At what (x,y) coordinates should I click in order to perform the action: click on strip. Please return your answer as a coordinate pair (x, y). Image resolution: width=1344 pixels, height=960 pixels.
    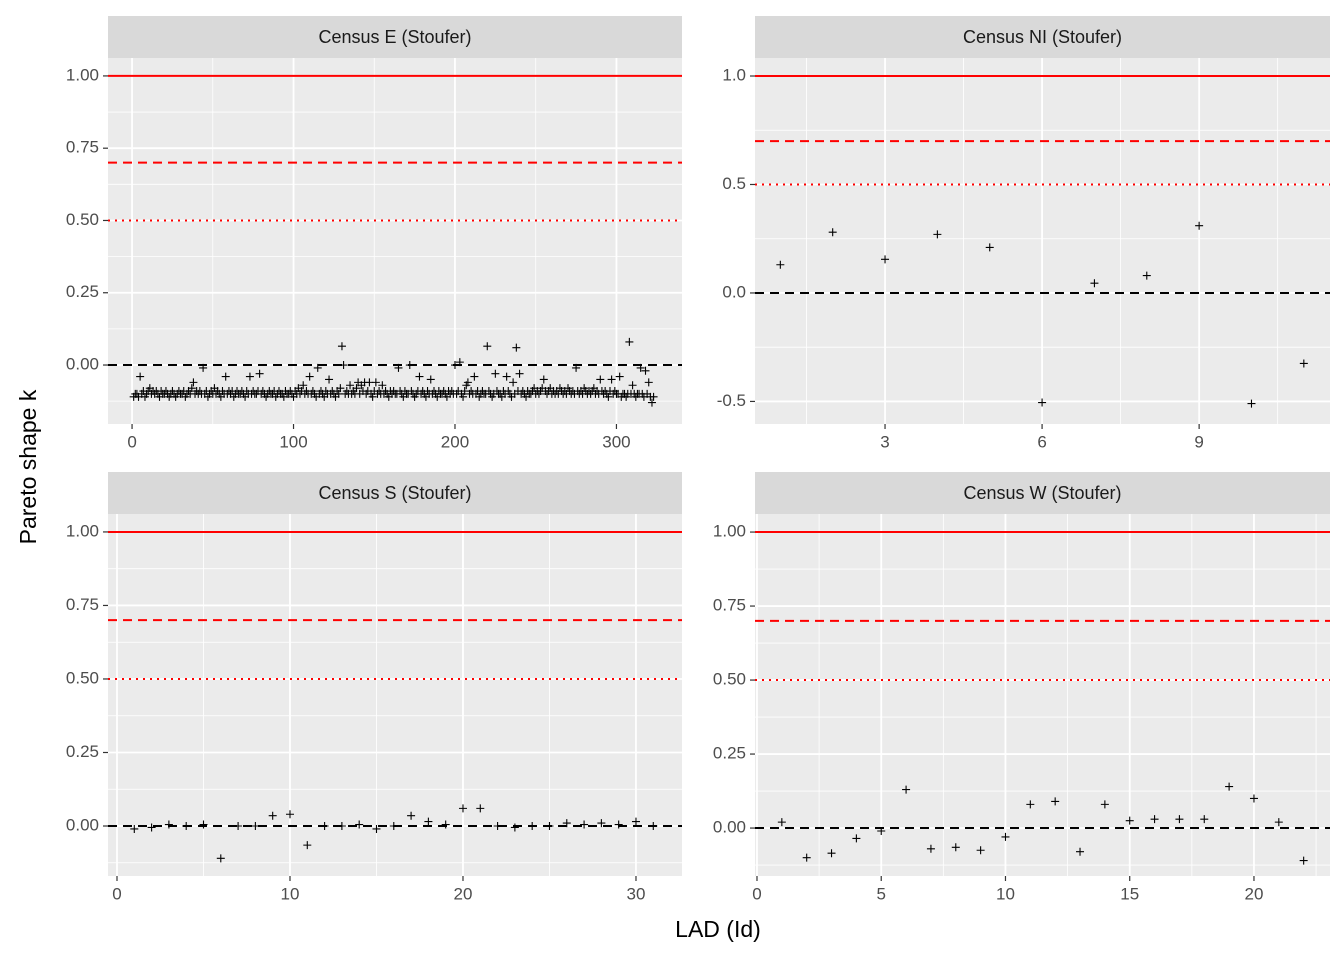
    Looking at the image, I should click on (1042, 493).